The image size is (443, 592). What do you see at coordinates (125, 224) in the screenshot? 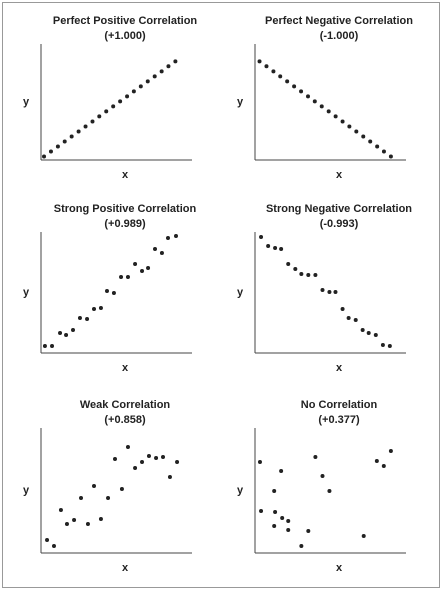
I see `chart-subtitle: (+0.989)` at bounding box center [125, 224].